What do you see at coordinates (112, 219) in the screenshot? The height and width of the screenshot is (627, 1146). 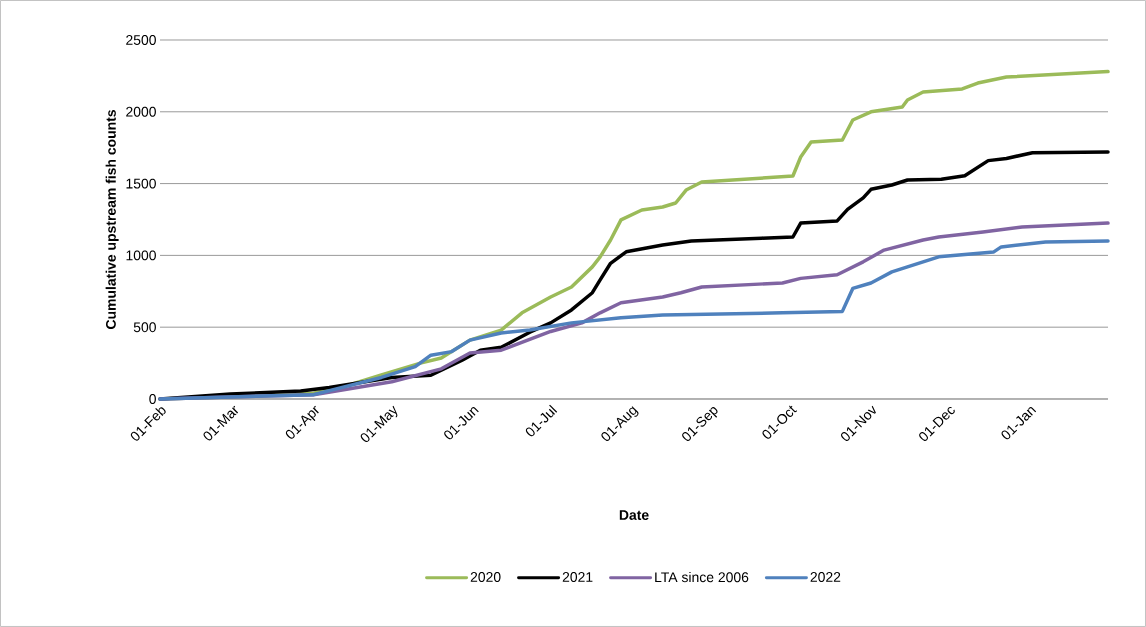 I see `y-axis-title: Cumulative upstream fish counts` at bounding box center [112, 219].